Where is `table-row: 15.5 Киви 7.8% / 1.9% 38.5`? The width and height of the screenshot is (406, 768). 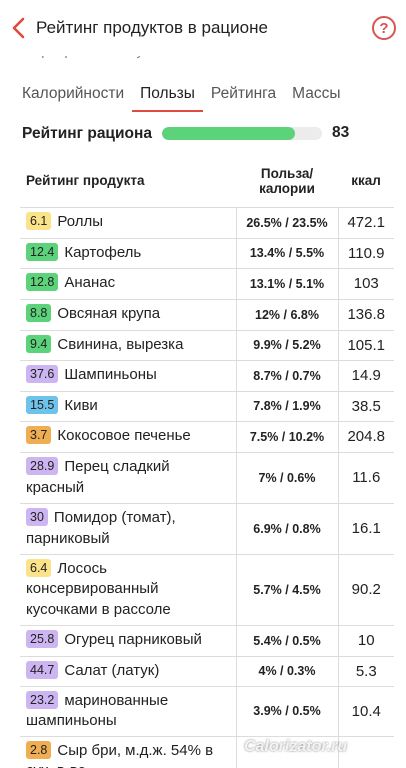 table-row: 15.5 Киви 7.8% / 1.9% 38.5 is located at coordinates (207, 405).